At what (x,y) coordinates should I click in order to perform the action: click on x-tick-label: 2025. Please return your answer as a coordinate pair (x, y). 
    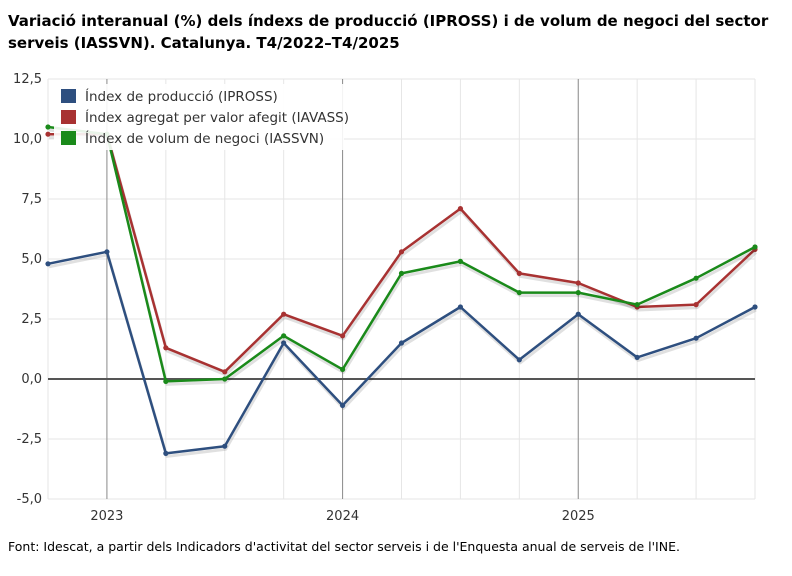
    Looking at the image, I should click on (578, 516).